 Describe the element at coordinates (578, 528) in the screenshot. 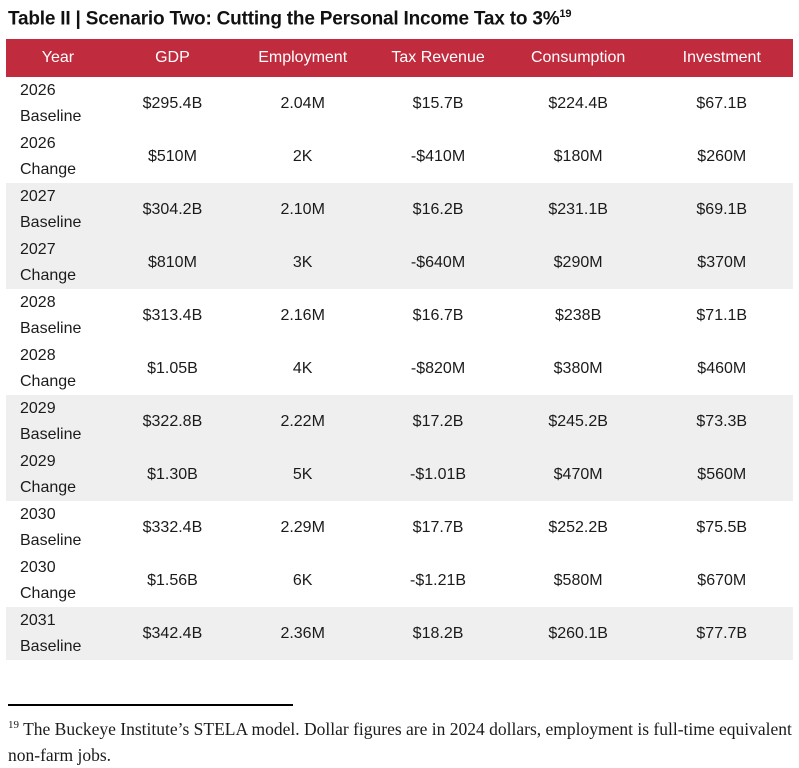

I see `consumption-cell: $252.2B` at that location.